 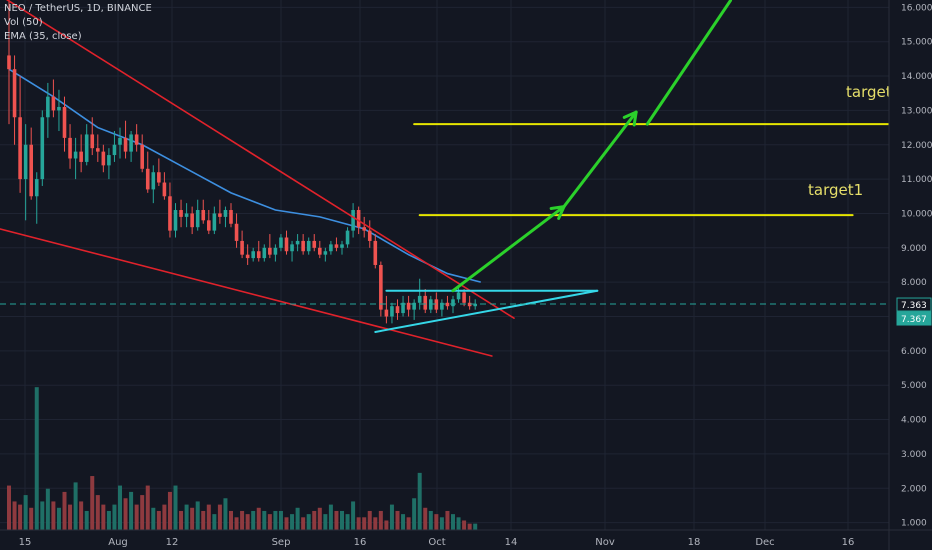 I want to click on x-tick-label: Nov, so click(x=605, y=542).